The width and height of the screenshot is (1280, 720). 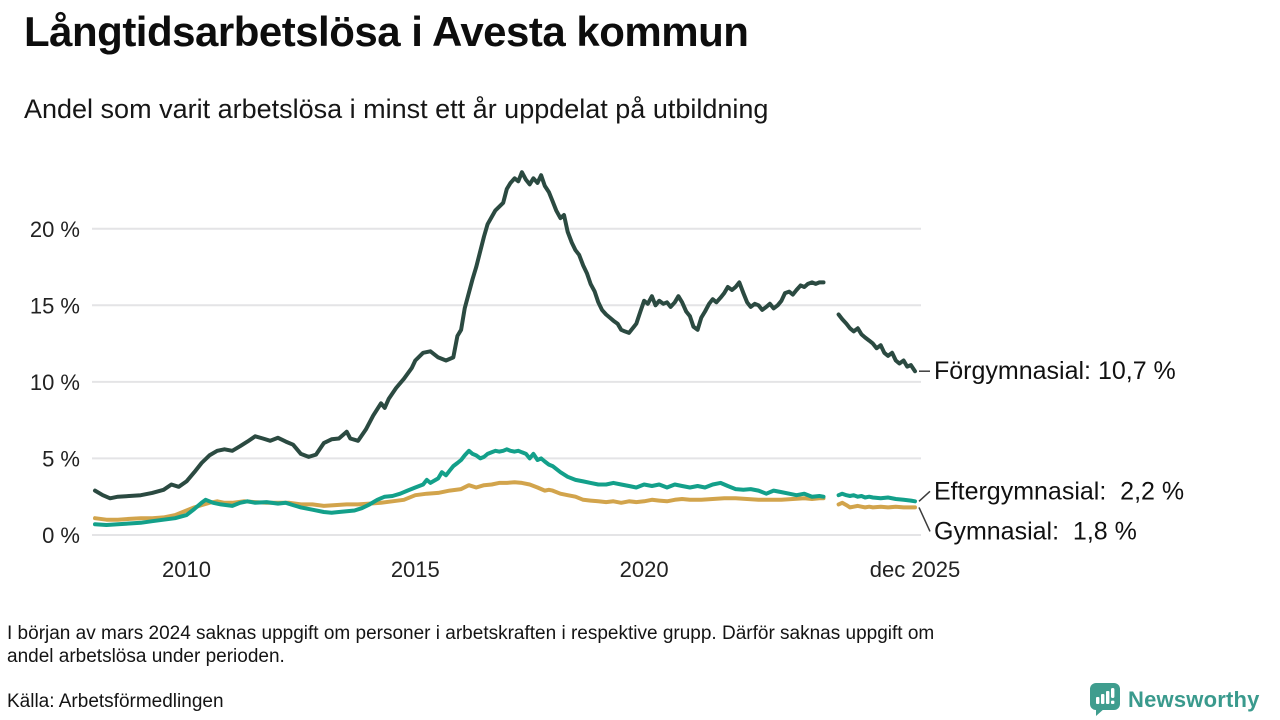 What do you see at coordinates (55, 229) in the screenshot?
I see `y-tick-label: 20 %` at bounding box center [55, 229].